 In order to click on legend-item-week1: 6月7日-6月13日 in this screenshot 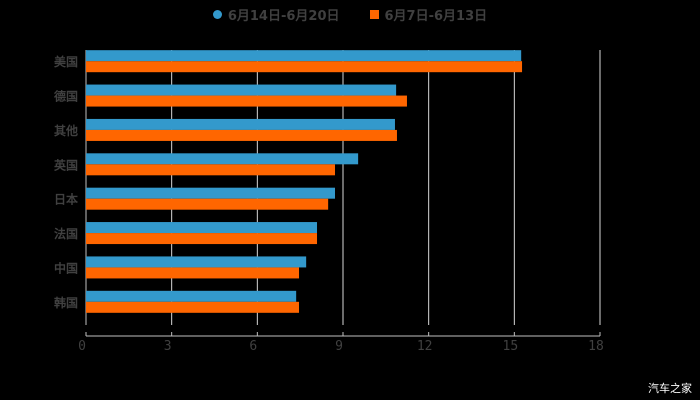, I will do `click(428, 14)`.